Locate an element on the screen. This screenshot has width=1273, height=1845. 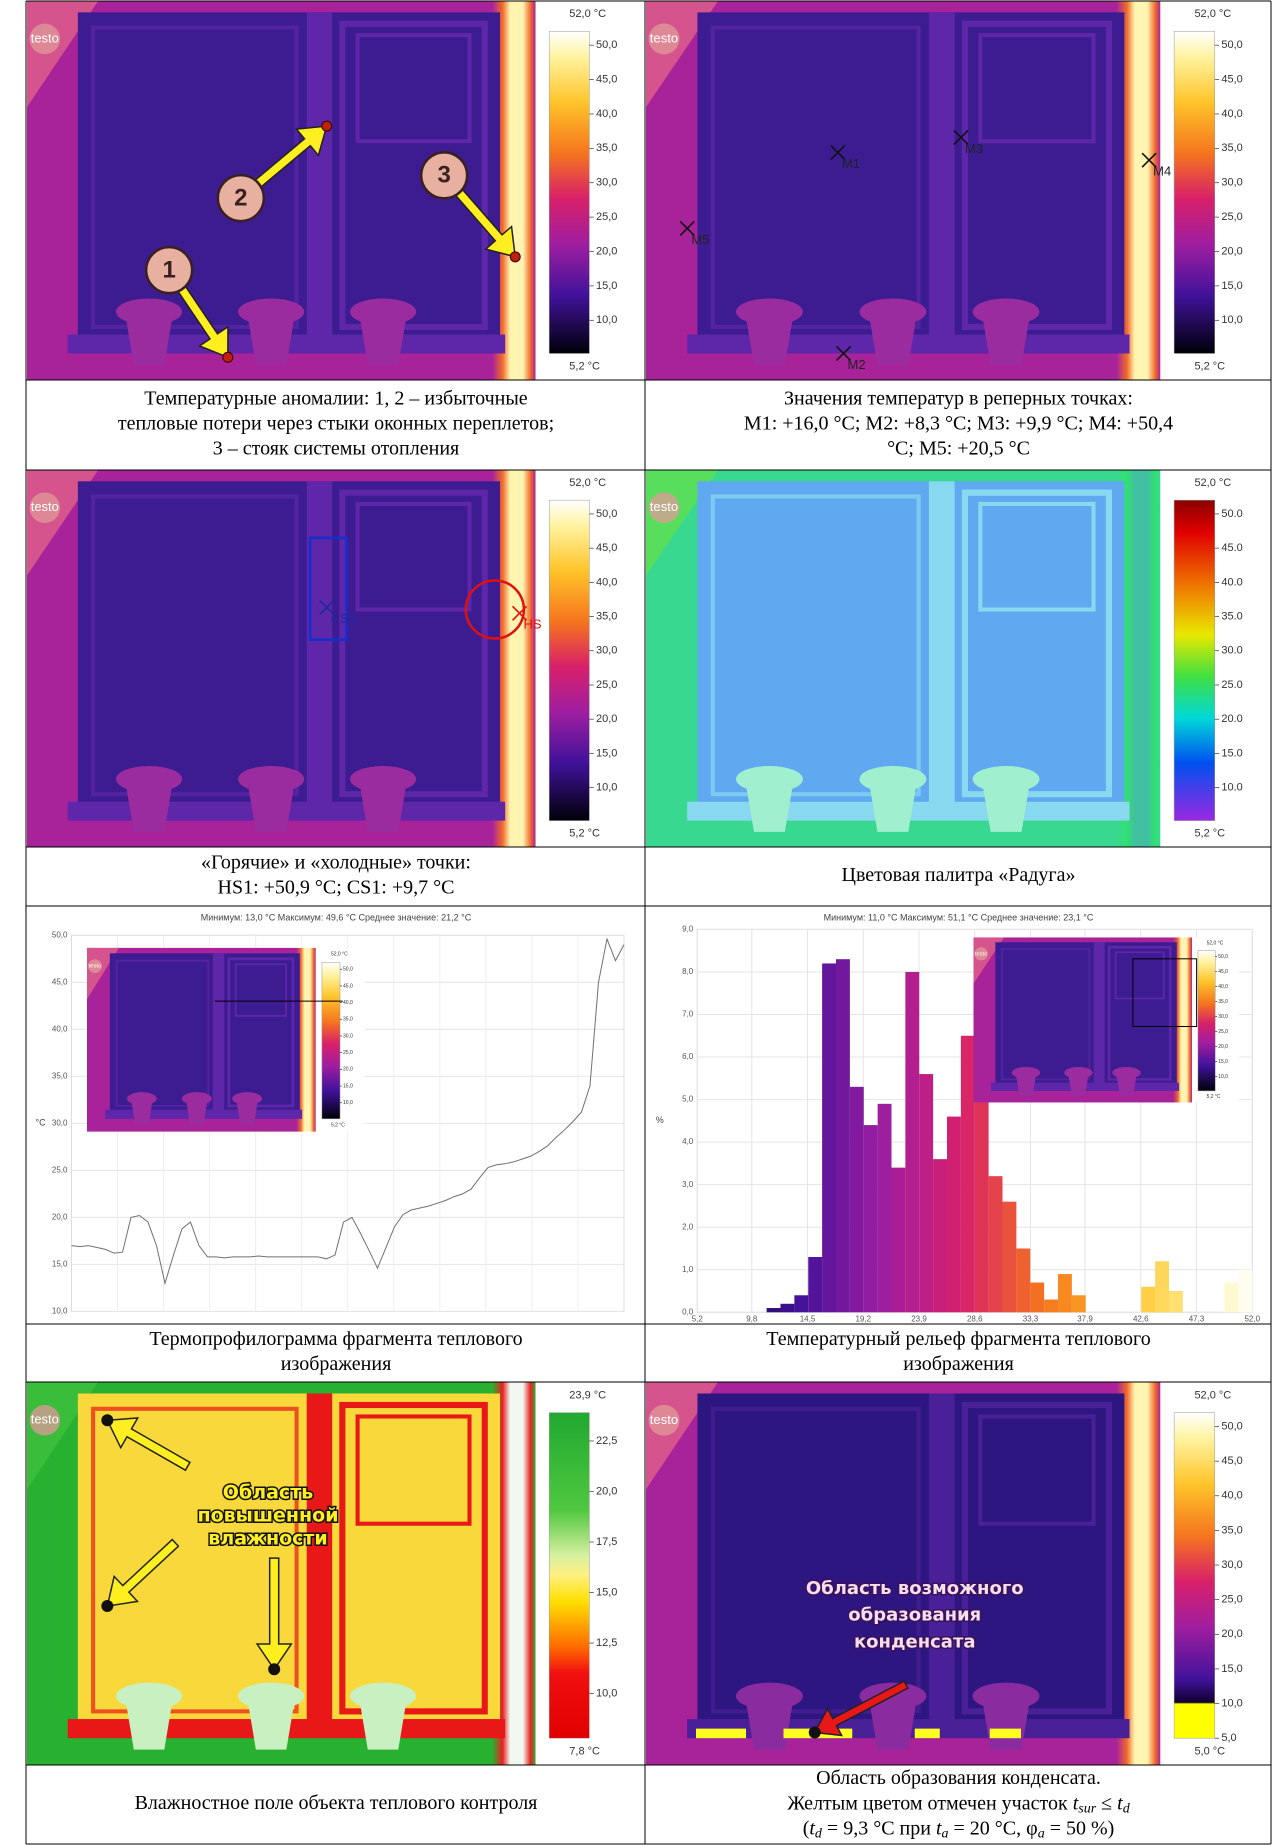
window is located at coordinates (204, 1033).